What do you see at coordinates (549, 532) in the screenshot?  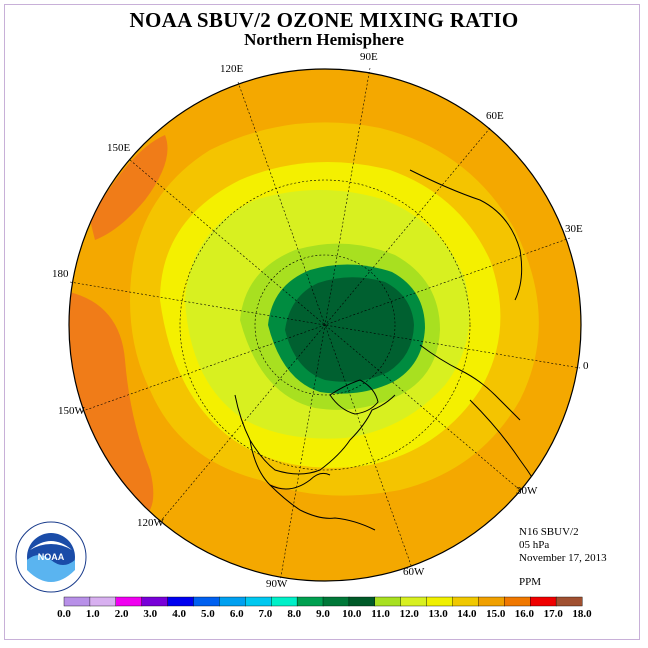 I see `info-instrument: N16 SBUV/2` at bounding box center [549, 532].